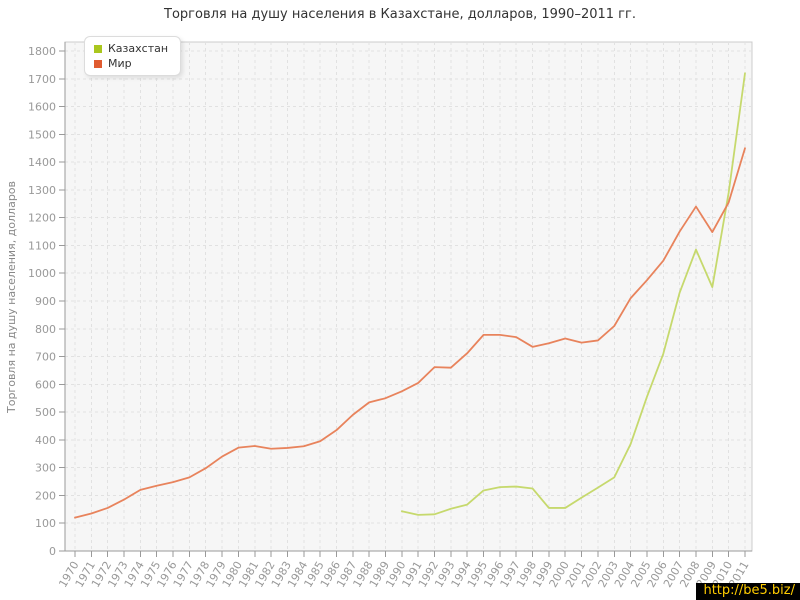 The width and height of the screenshot is (800, 600). What do you see at coordinates (42, 134) in the screenshot?
I see `y-tick-label: 1500` at bounding box center [42, 134].